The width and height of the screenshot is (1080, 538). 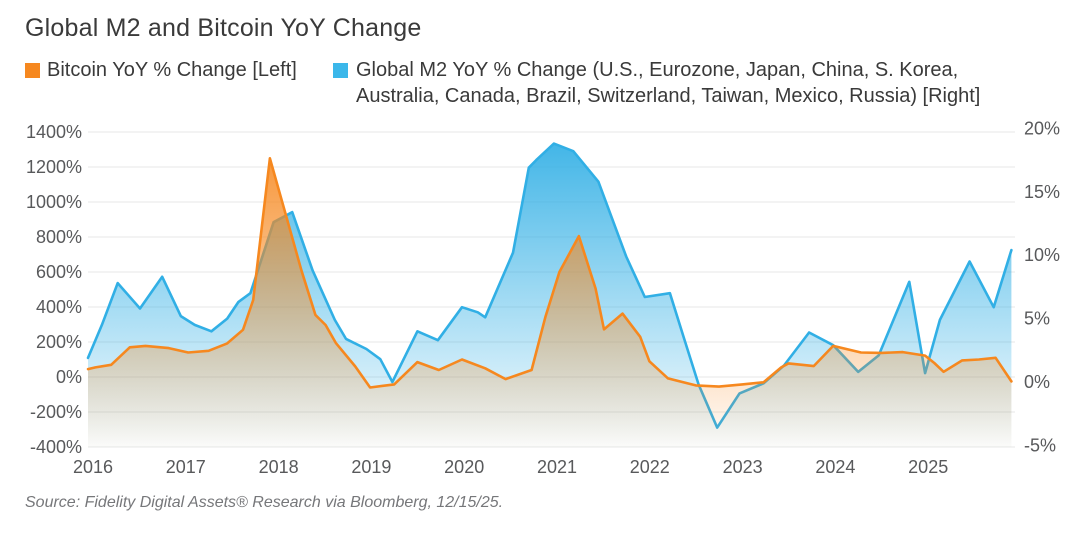 I want to click on right-axis-tick: -5%, so click(x=1040, y=445).